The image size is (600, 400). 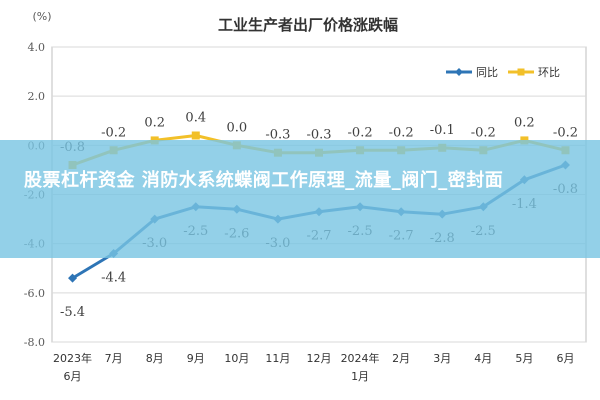 What do you see at coordinates (155, 358) in the screenshot?
I see `x-tick-label: 8月` at bounding box center [155, 358].